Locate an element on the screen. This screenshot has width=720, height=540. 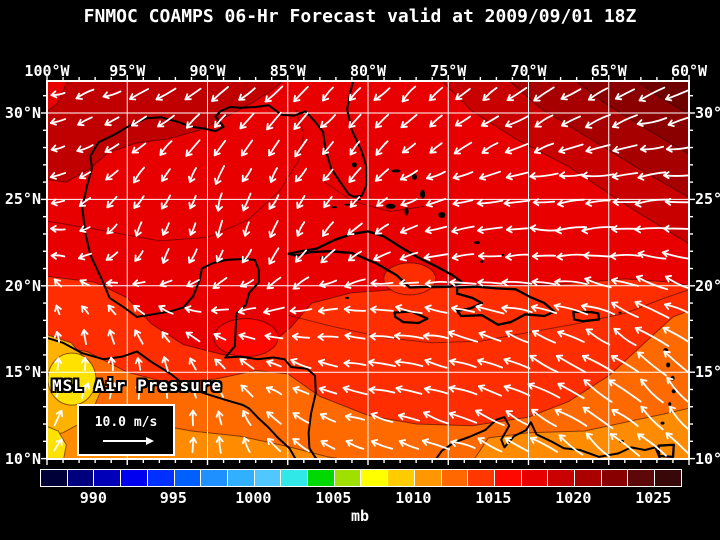
pressure-region is located at coordinates (165, 132).